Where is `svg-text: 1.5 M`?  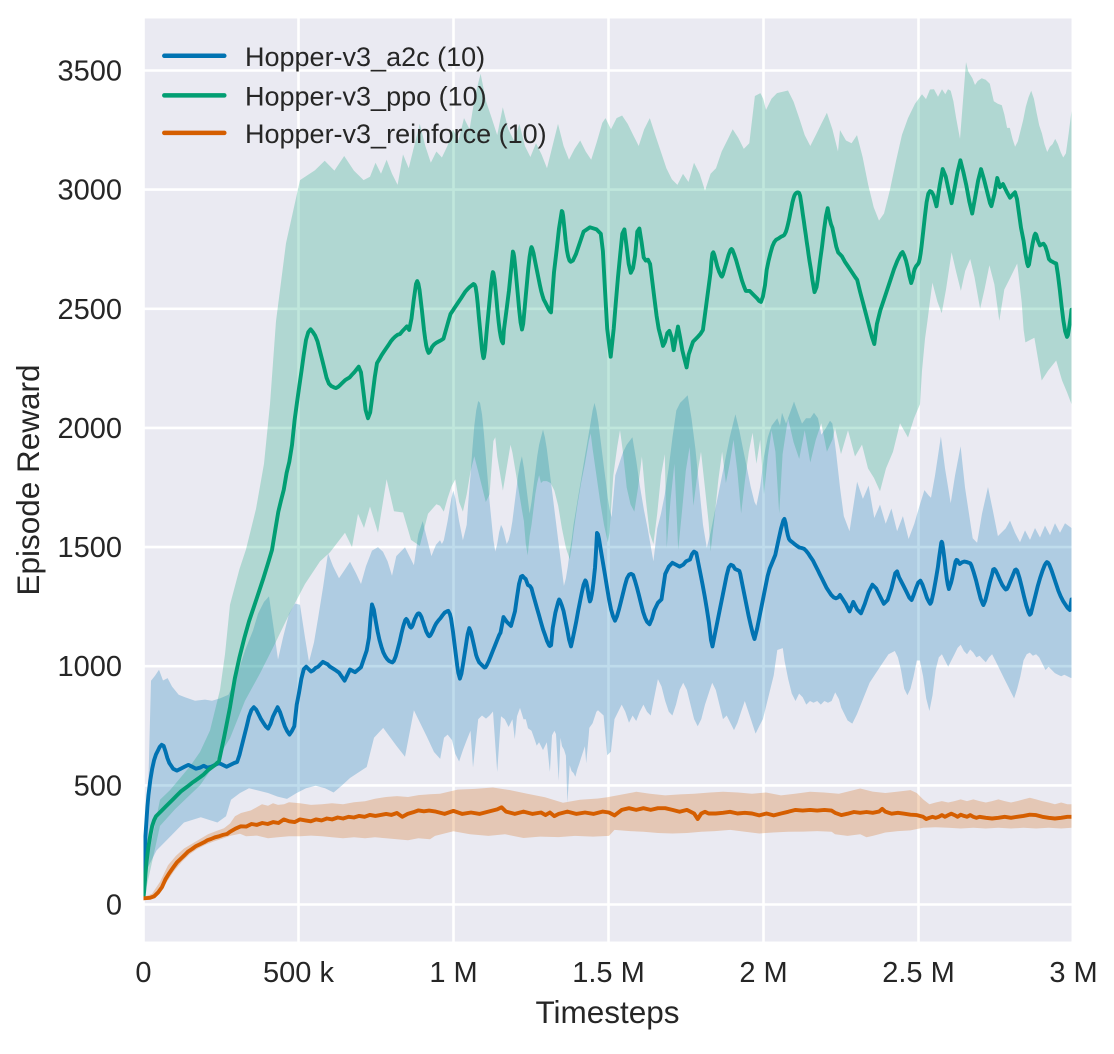
svg-text: 1.5 M is located at coordinates (608, 973).